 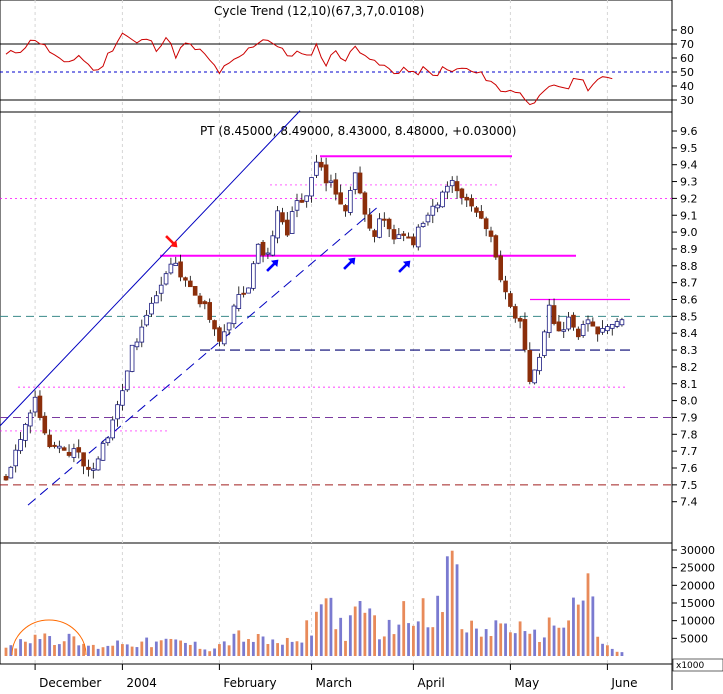 I want to click on buy-signal-arrow, so click(x=272, y=265).